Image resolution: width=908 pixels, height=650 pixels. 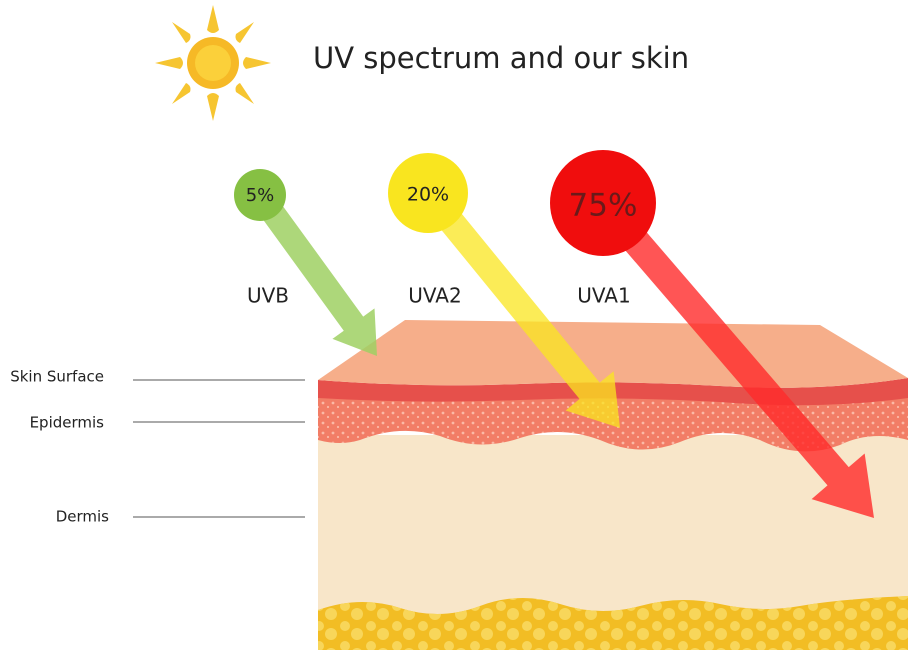 I want to click on layer-label: Skin Surface, so click(x=57, y=377).